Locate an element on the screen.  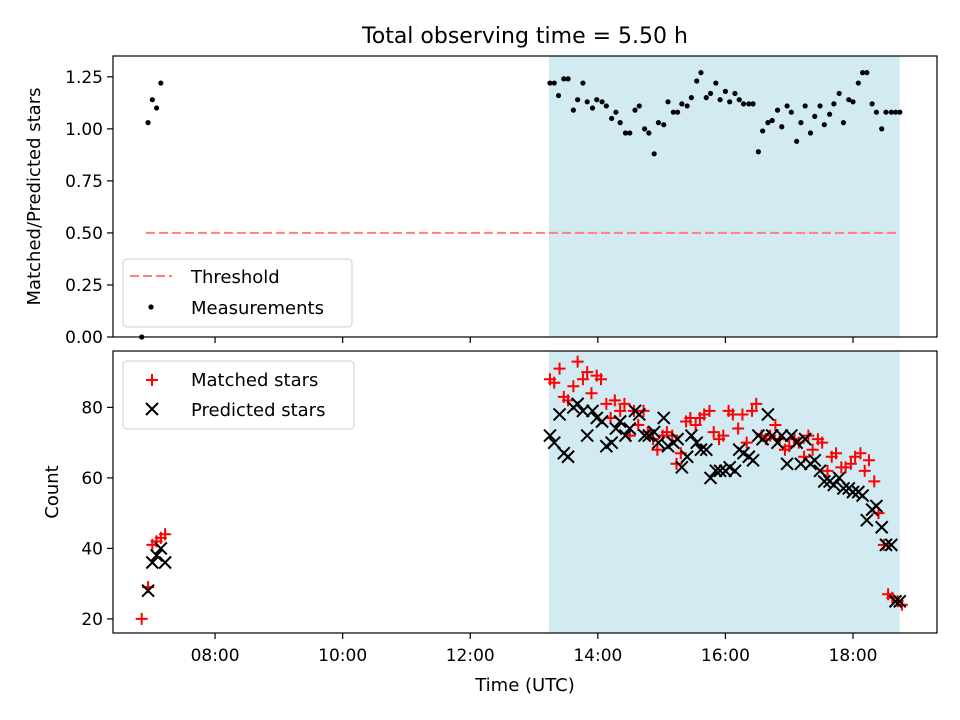
x-tick-label: 14:00 is located at coordinates (597, 656).